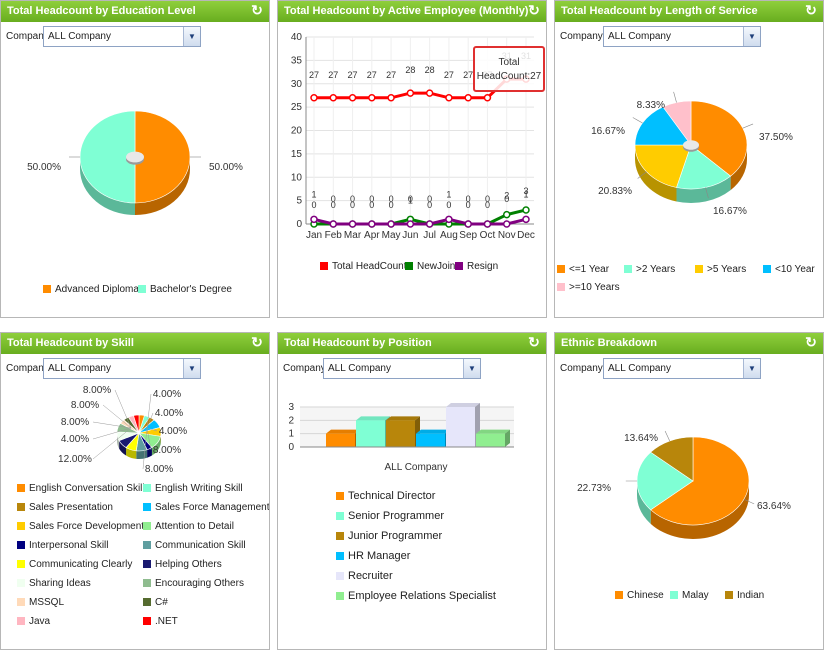 The height and width of the screenshot is (653, 829). I want to click on bar-employee-relations-specialist, so click(490, 440).